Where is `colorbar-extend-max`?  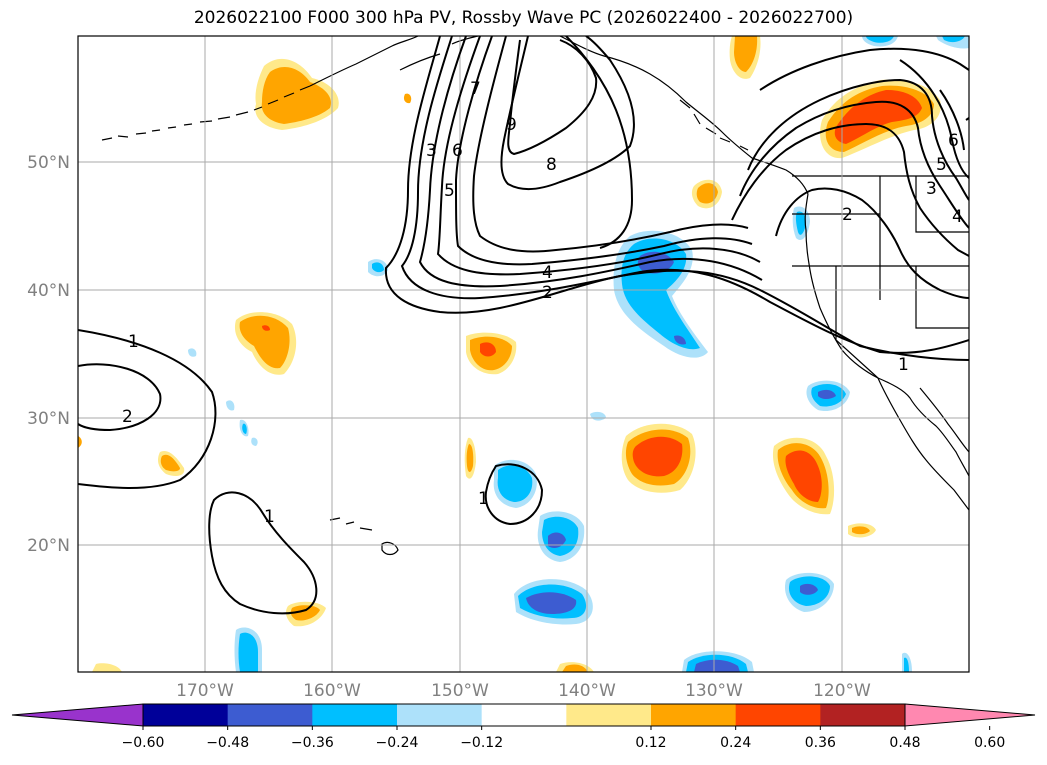 colorbar-extend-max is located at coordinates (970, 715).